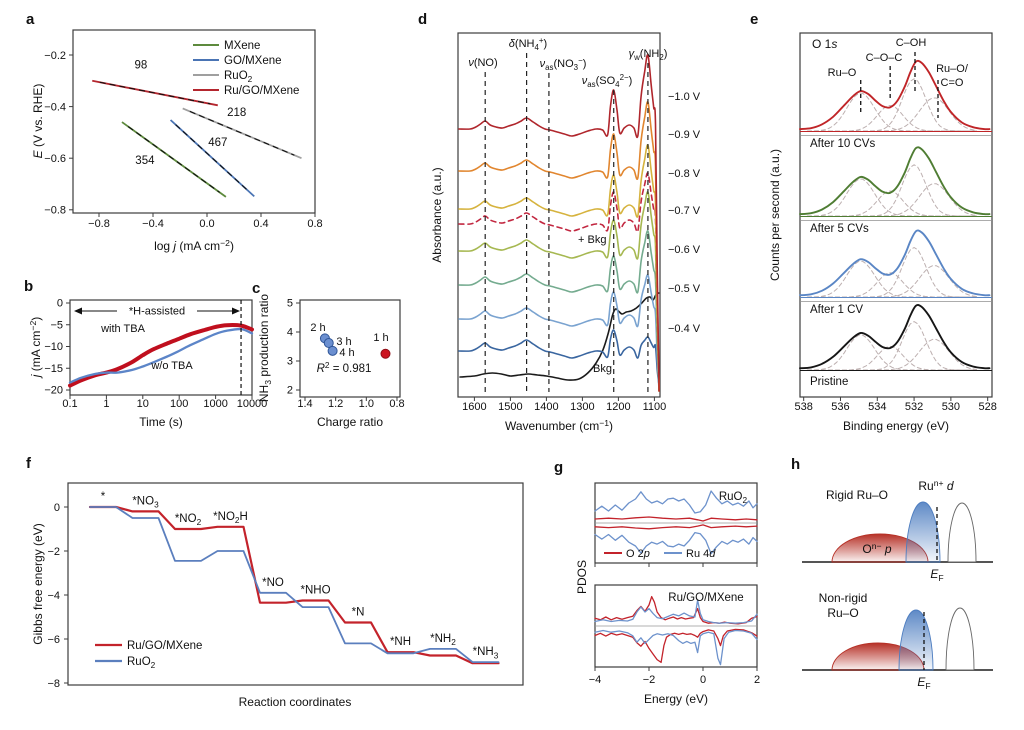 The height and width of the screenshot is (730, 1024). Describe the element at coordinates (836, 310) in the screenshot. I see `spectrum-label: After 1 CV` at that location.